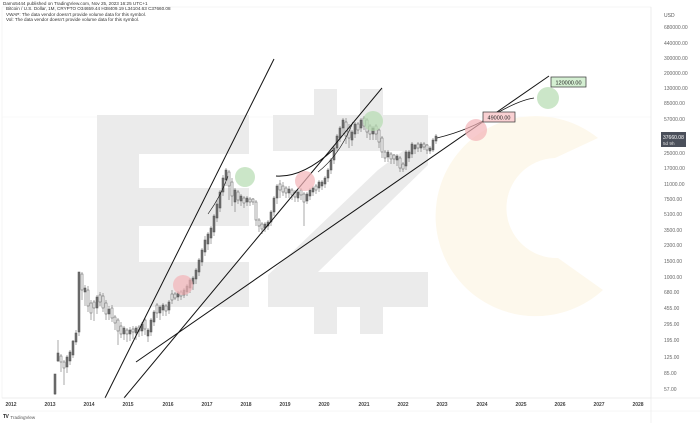  Describe the element at coordinates (676, 44) in the screenshot. I see `svg-text: 440000.00` at that location.